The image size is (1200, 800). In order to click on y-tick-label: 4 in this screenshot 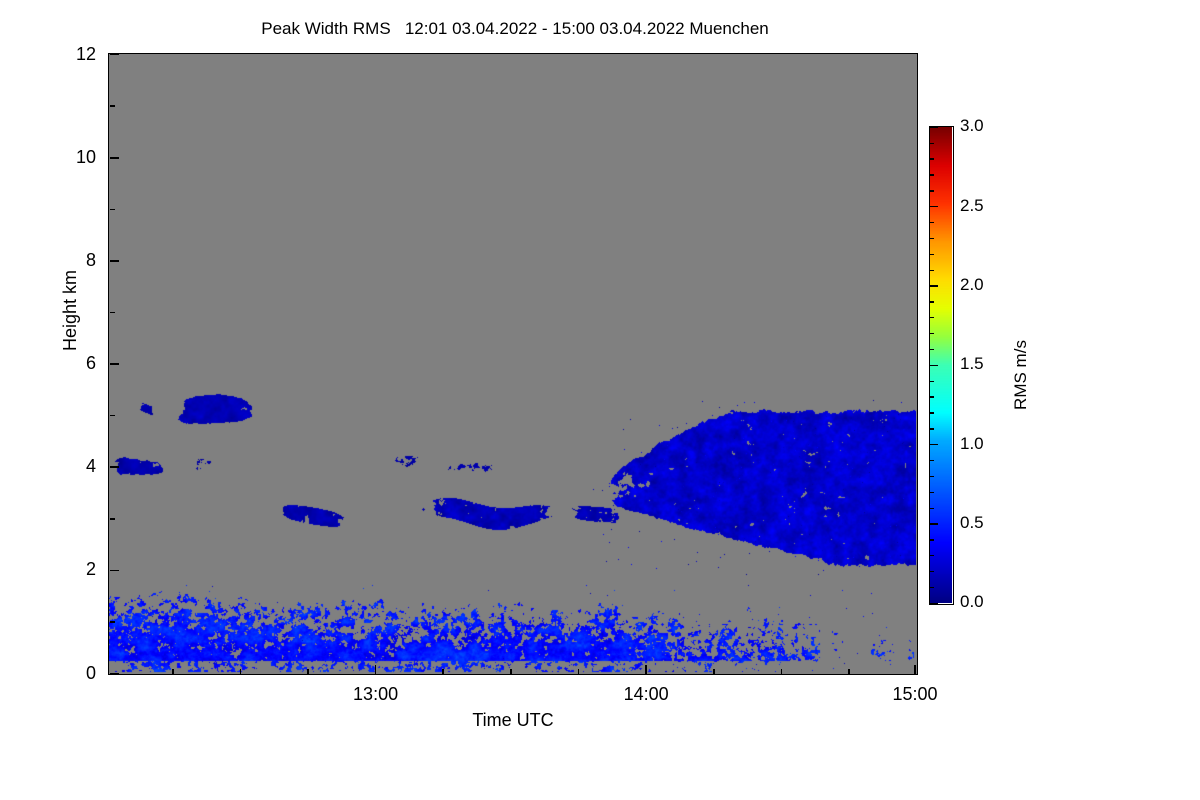, I will do `click(90, 466)`.